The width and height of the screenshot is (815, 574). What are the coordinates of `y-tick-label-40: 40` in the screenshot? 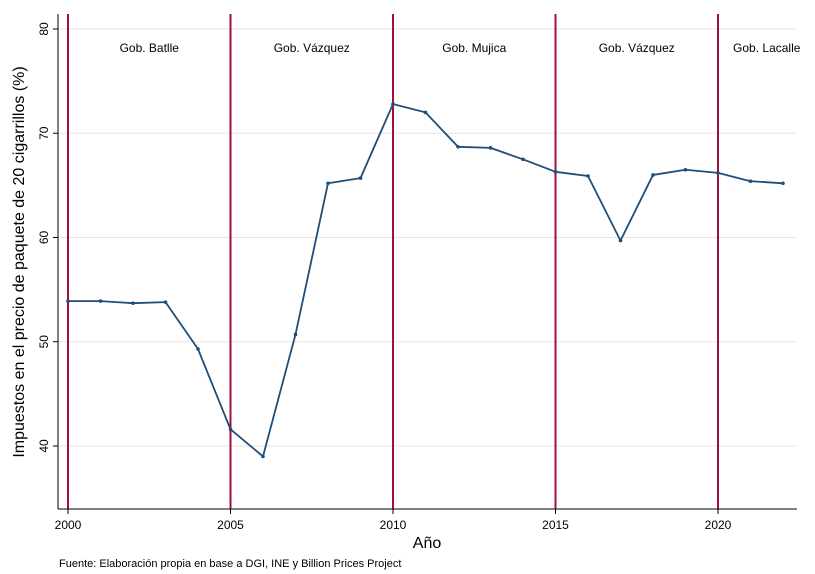 It's located at (44, 446).